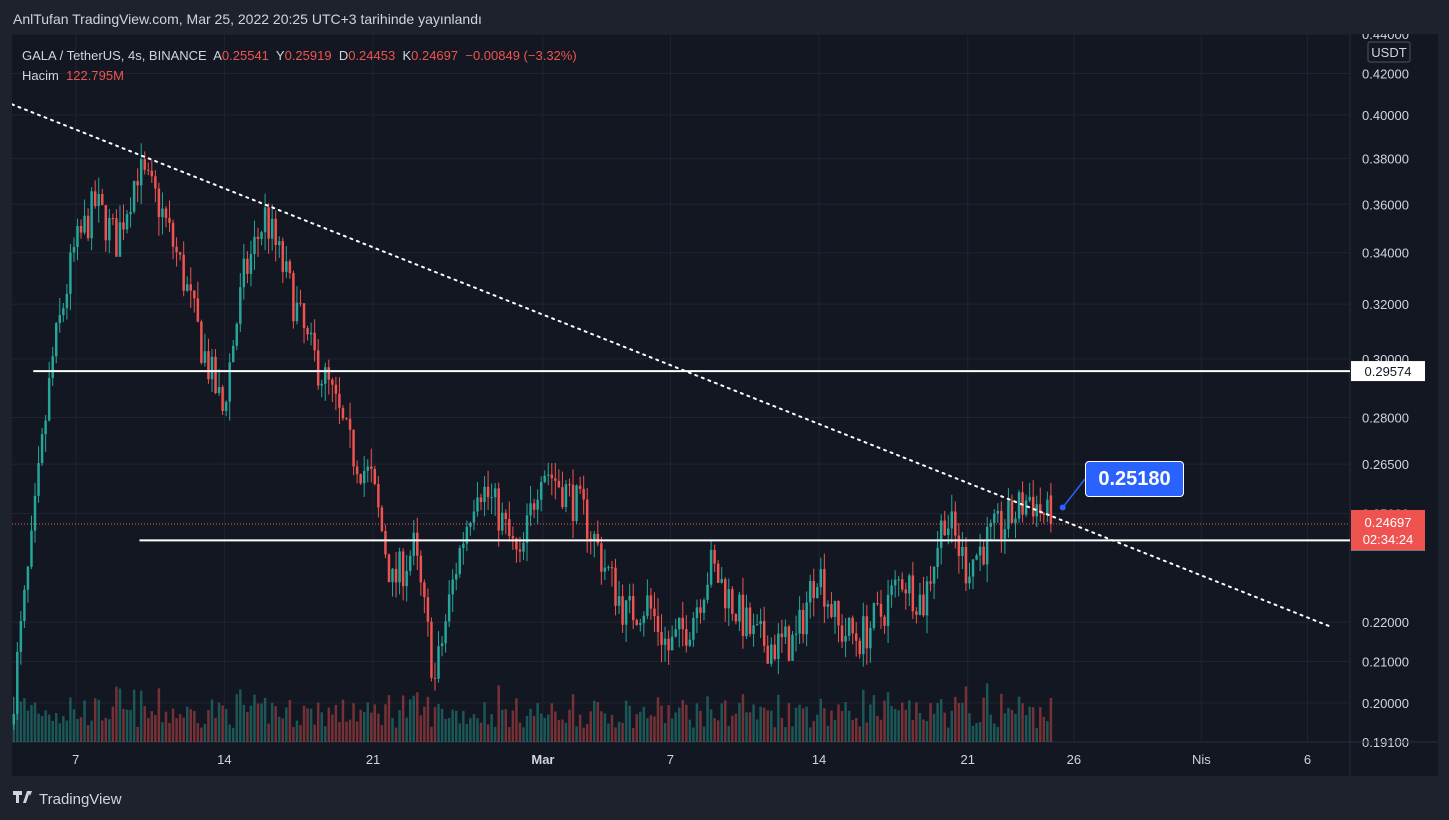 The width and height of the screenshot is (1449, 820). I want to click on price-annotation-callout: 0.25180, so click(1134, 479).